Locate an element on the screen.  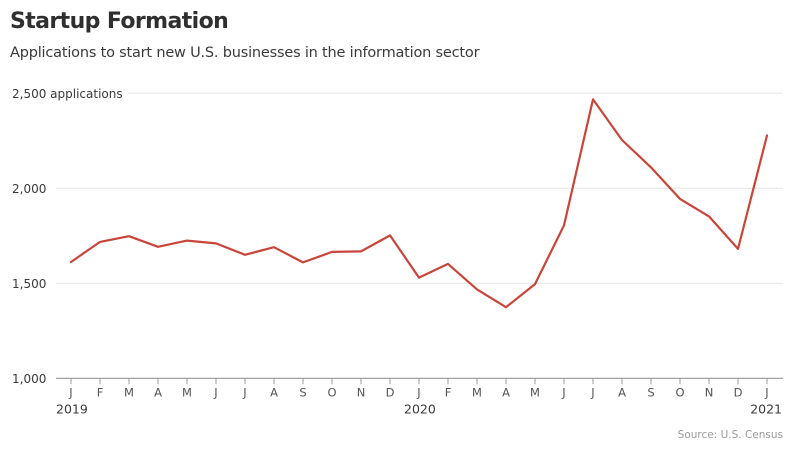
x-year-label: 2019 is located at coordinates (72, 408).